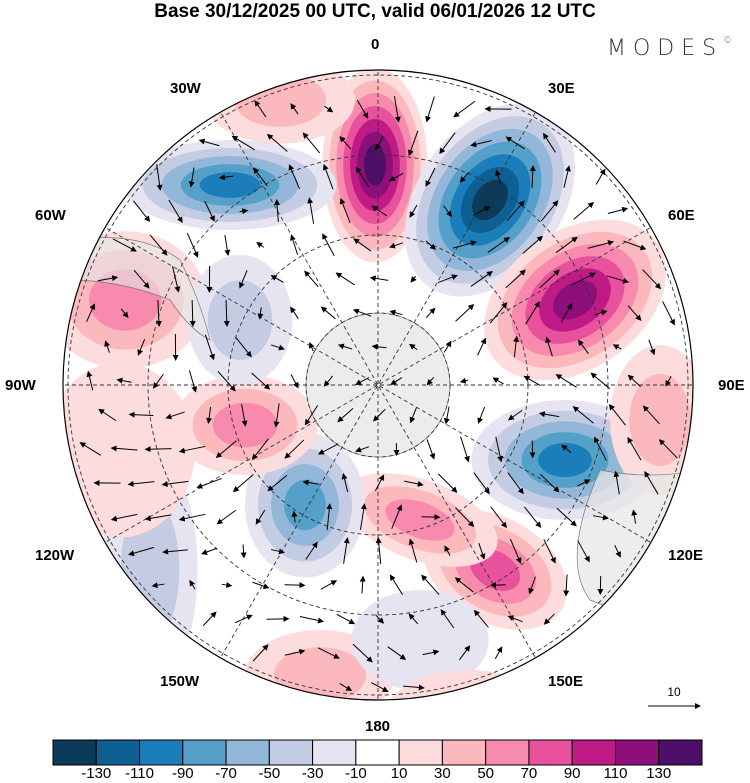 The image size is (750, 783). Describe the element at coordinates (375, 44) in the screenshot. I see `lon-label-0: 0` at that location.